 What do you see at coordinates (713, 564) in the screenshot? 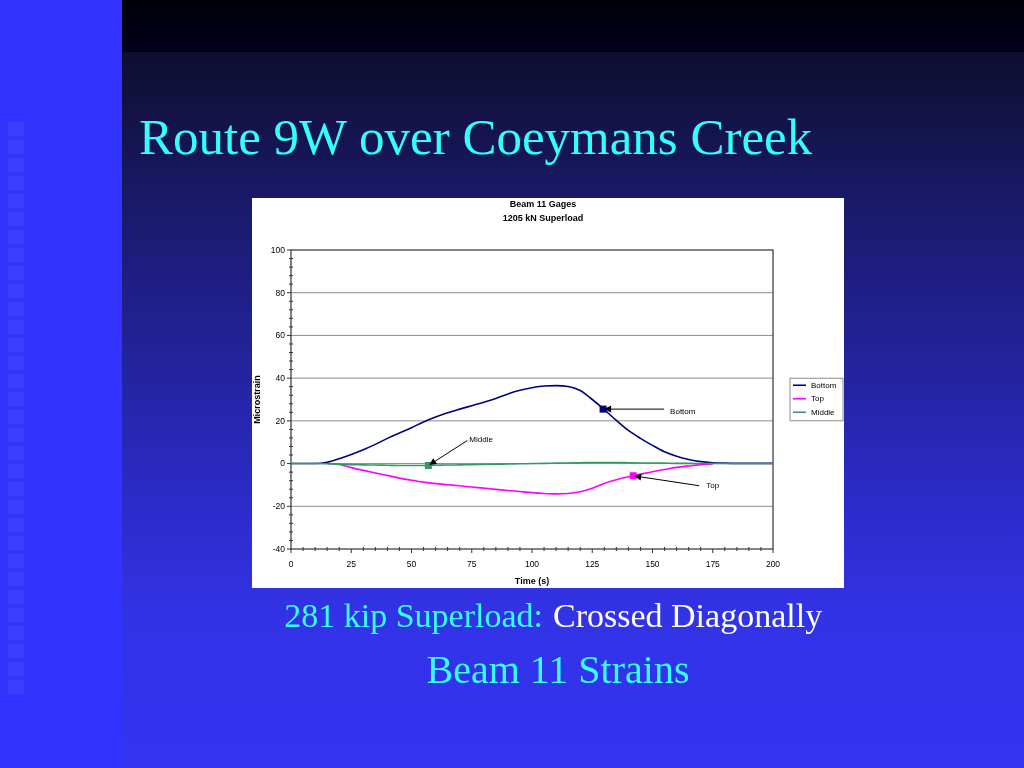
I see `x-tick-label: 175` at bounding box center [713, 564].